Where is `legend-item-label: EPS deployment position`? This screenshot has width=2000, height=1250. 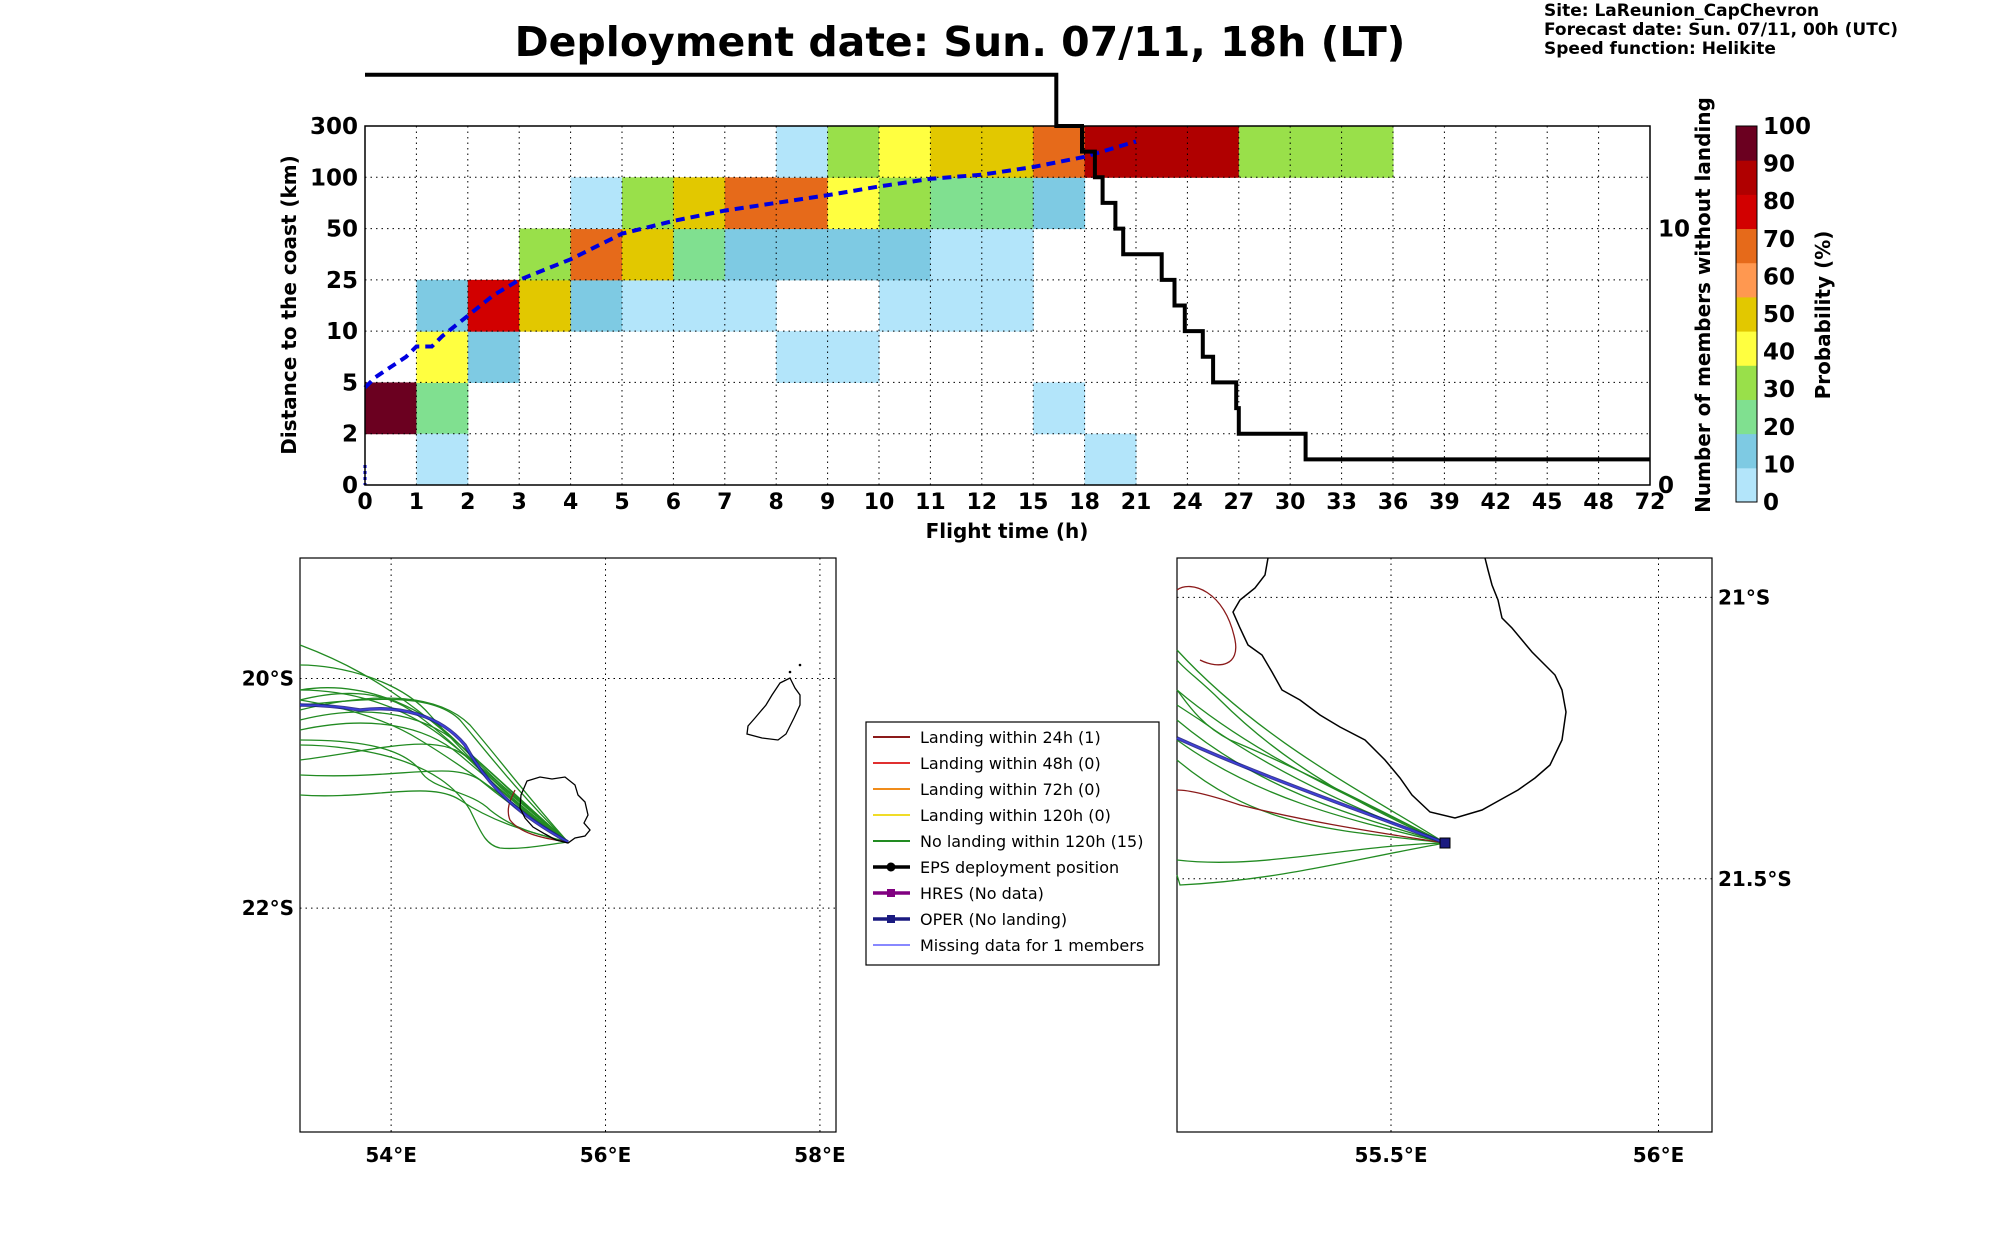
legend-item-label: EPS deployment position is located at coordinates (1019, 867).